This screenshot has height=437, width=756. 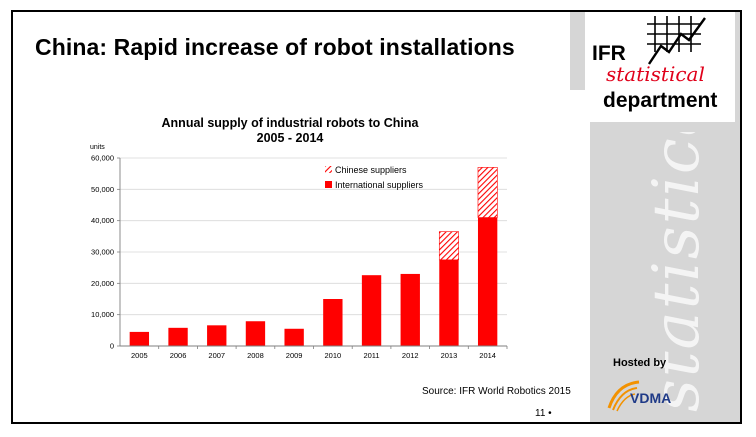 I want to click on sidebar-white-strip, so click(x=580, y=256).